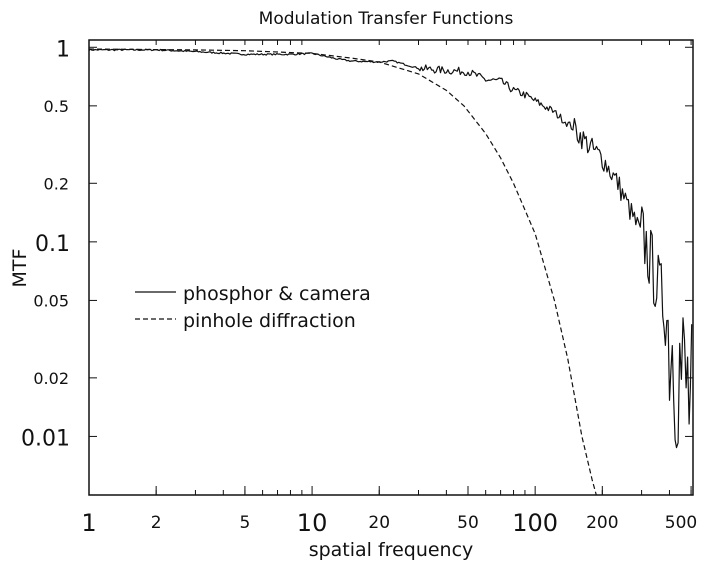  Describe the element at coordinates (88, 523) in the screenshot. I see `x-tick-label: 1` at that location.